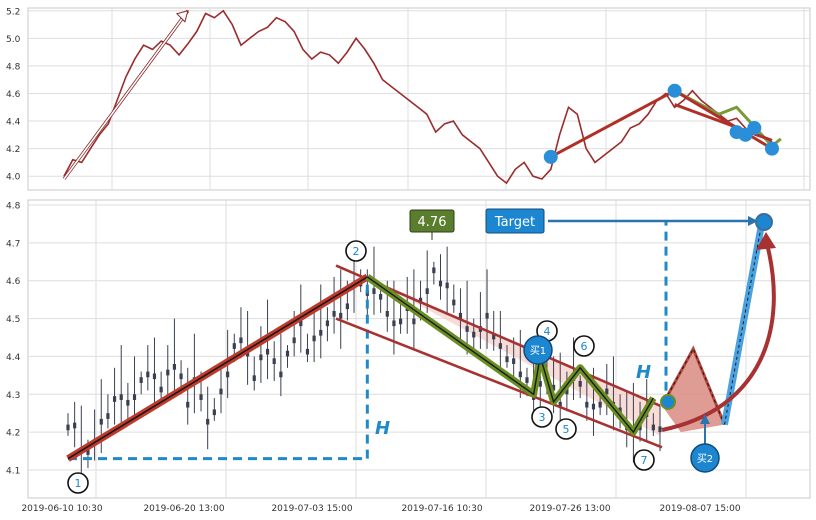 This screenshot has height=520, width=816. What do you see at coordinates (547, 331) in the screenshot?
I see `point-4-label: 4` at bounding box center [547, 331].